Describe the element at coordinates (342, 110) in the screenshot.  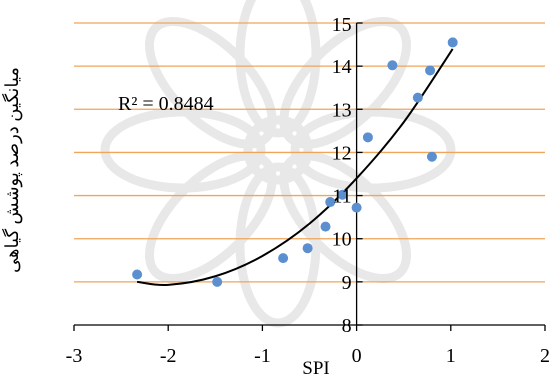
I see `y-tick-label-5: 13` at that location.